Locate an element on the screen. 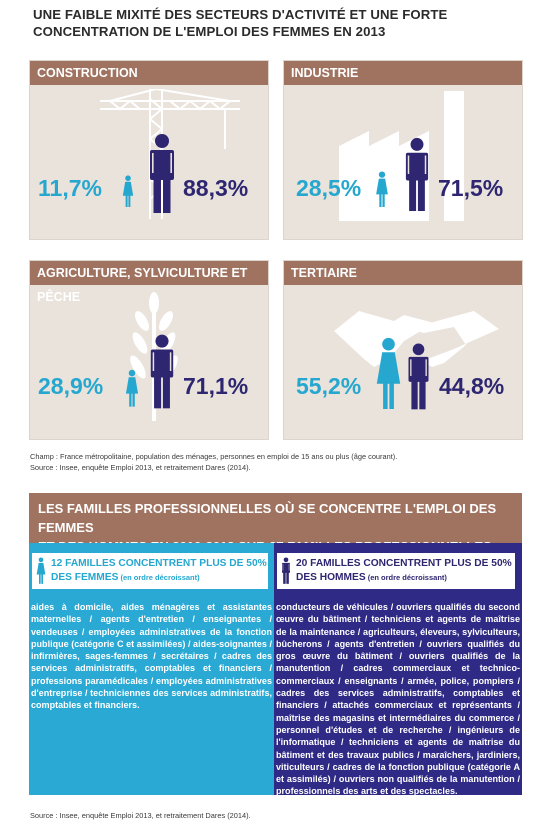  panel-header: INDUSTRIE is located at coordinates (403, 73).